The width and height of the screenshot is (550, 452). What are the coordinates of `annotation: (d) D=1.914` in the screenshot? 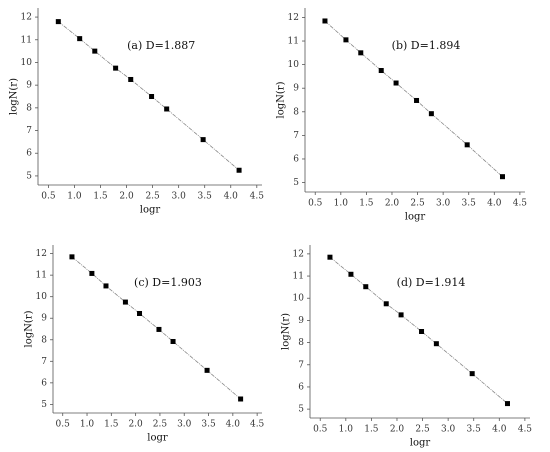 It's located at (431, 282).